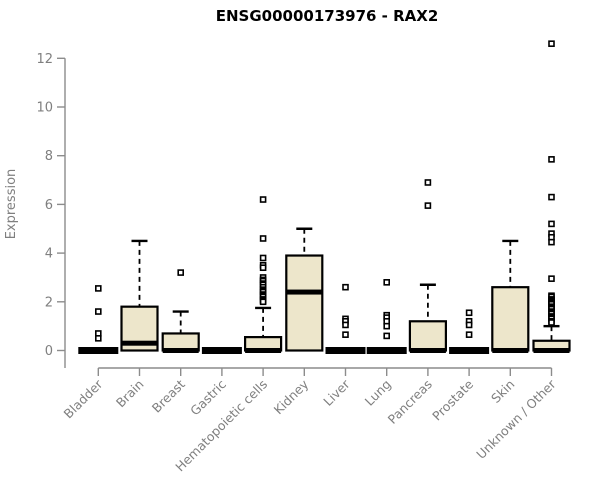 The image size is (600, 500). I want to click on y-tick-label: 10, so click(44, 108).